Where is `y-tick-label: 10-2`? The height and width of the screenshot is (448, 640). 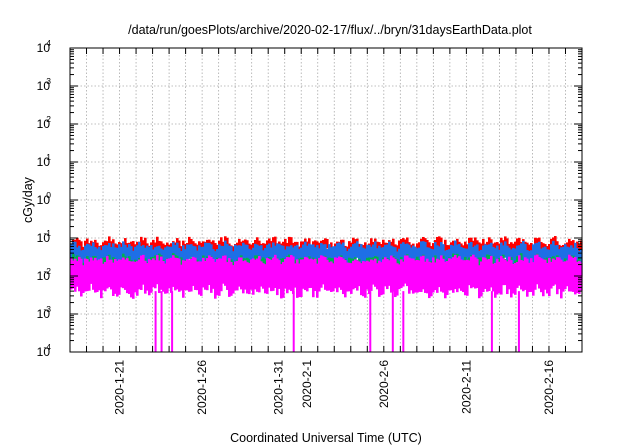
y-tick-label: 10-2 is located at coordinates (44, 274).